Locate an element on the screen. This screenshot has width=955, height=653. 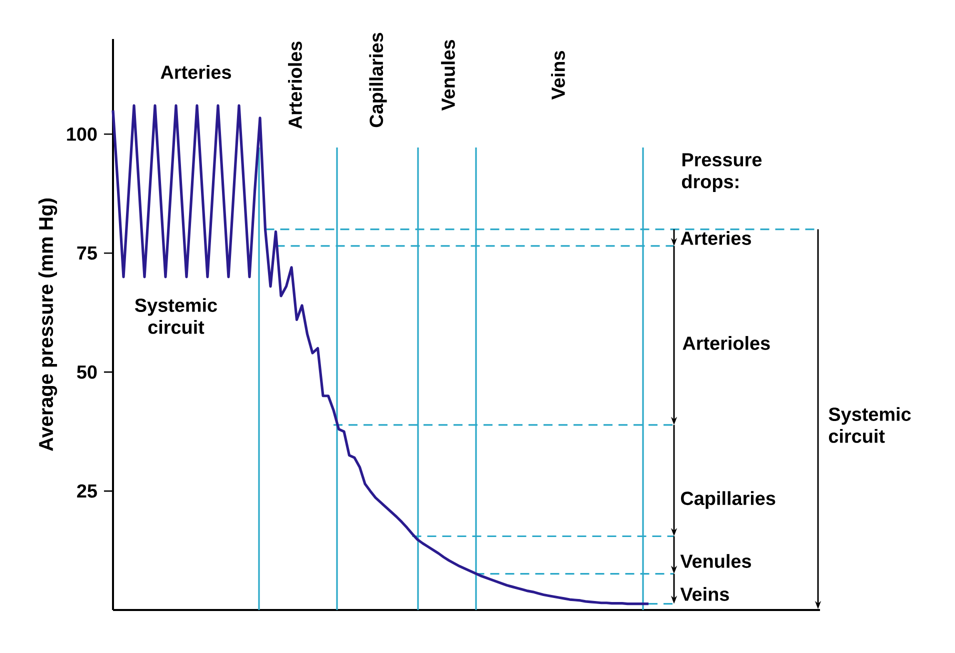
text: Pressure drops: is located at coordinates (722, 172).